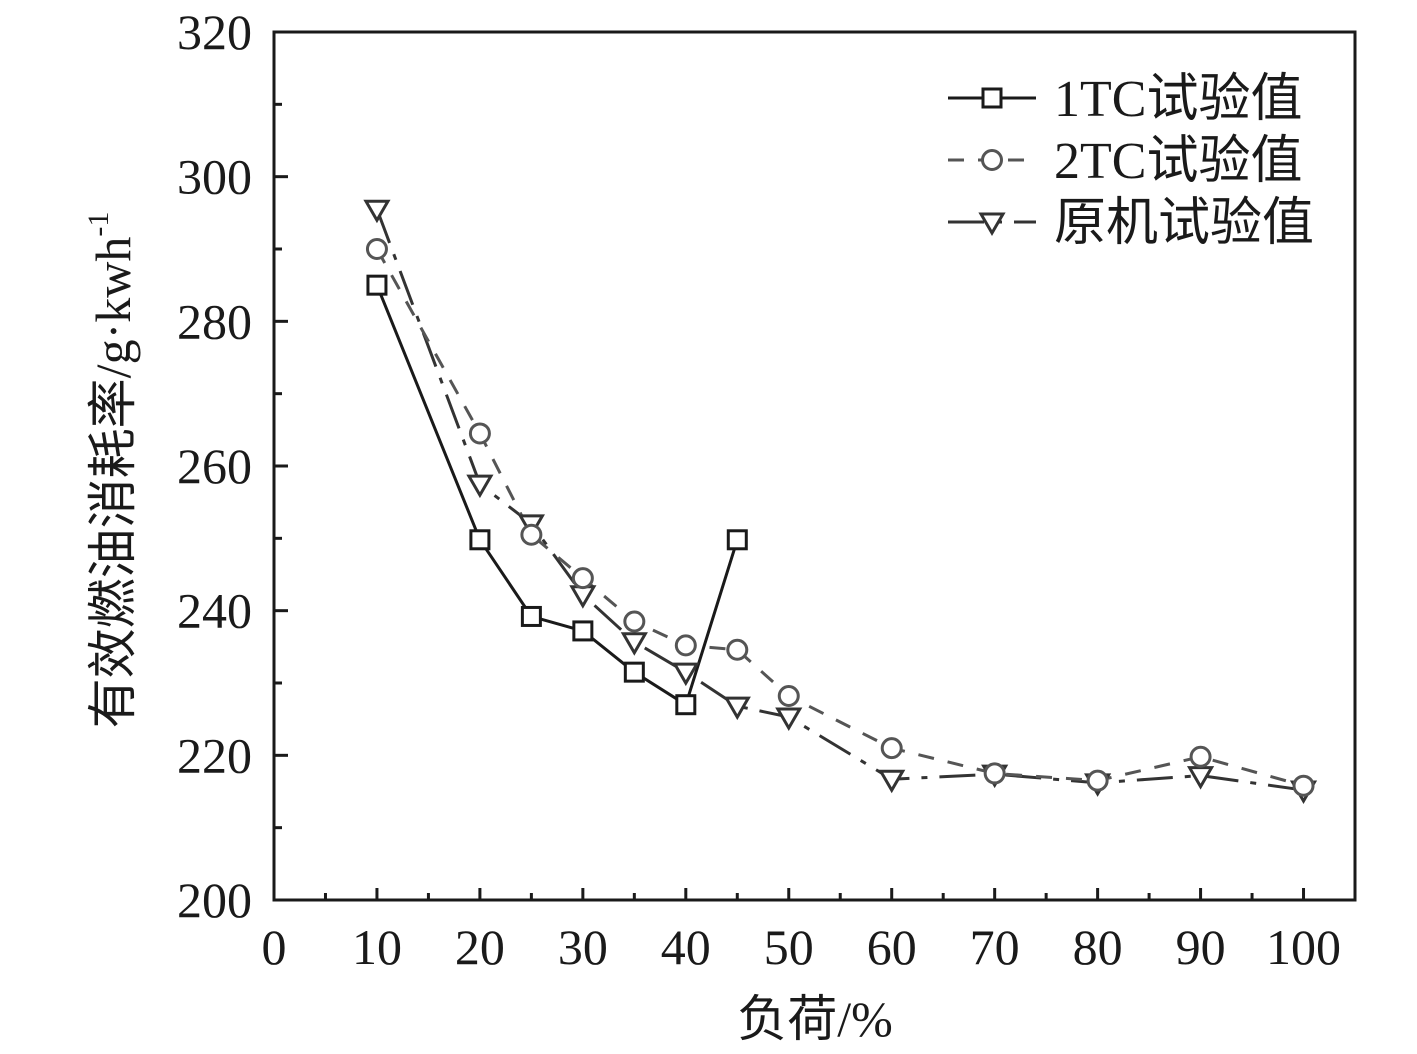 The height and width of the screenshot is (1054, 1417). What do you see at coordinates (815, 1019) in the screenshot?
I see `x-axis-title: 负荷/%` at bounding box center [815, 1019].